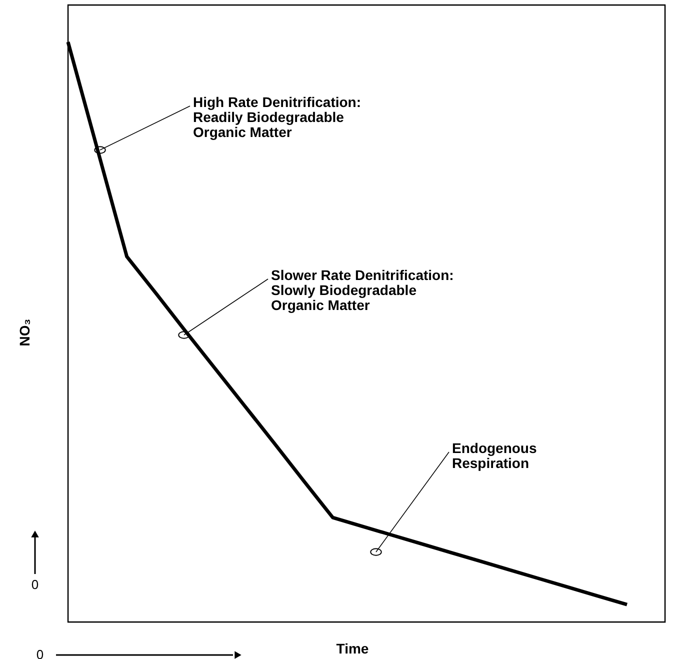  I want to click on annotation: High Rate Denitrification: Readily Biodegradable Organic Matter, so click(277, 117).